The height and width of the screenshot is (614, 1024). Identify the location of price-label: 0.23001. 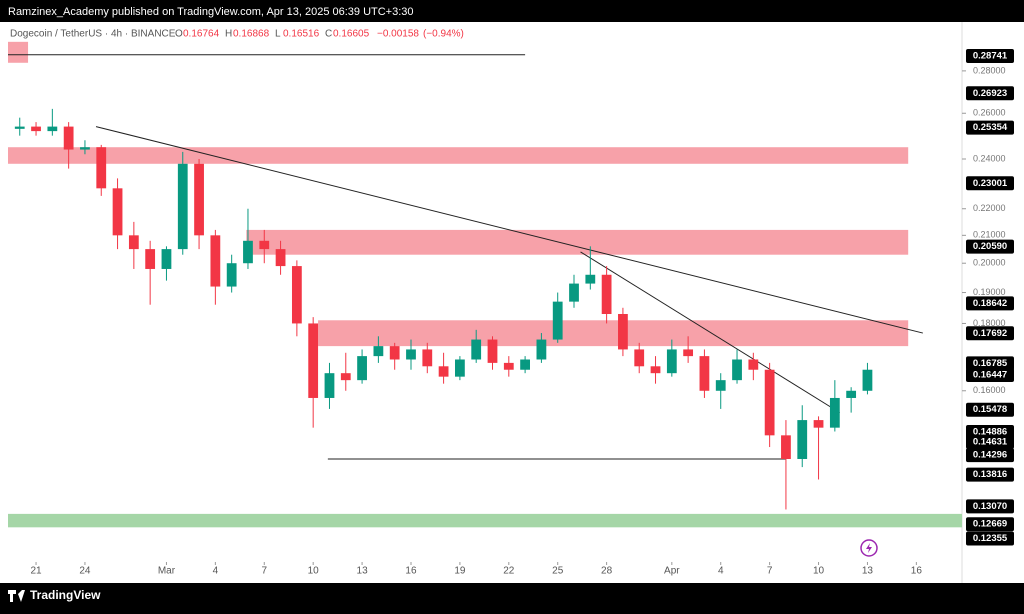
(990, 183).